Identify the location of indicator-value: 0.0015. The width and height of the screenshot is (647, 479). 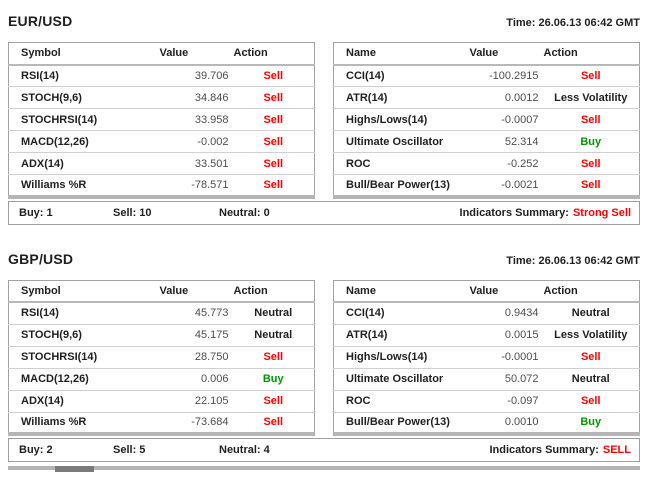
(505, 334).